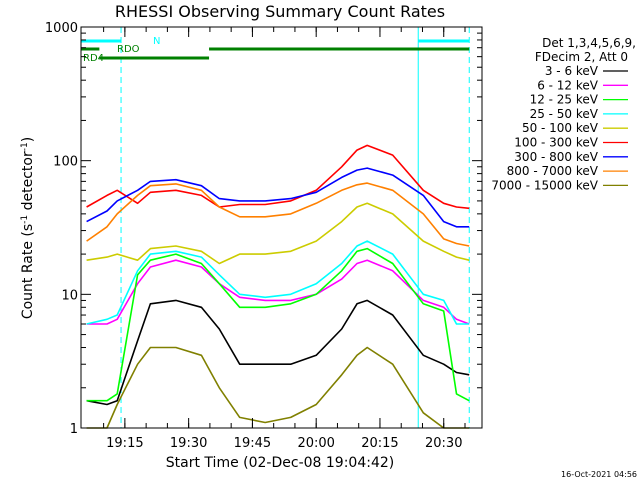  I want to click on y-tick-label: 100, so click(65, 162).